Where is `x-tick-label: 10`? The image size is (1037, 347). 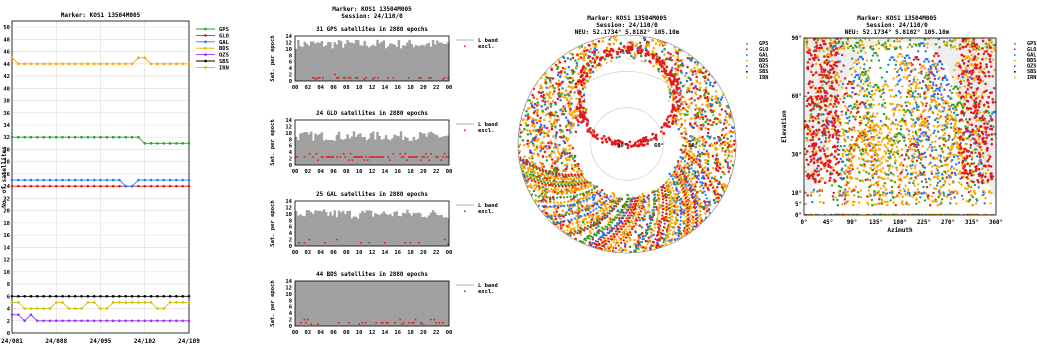 x-tick-label: 10 is located at coordinates (359, 333).